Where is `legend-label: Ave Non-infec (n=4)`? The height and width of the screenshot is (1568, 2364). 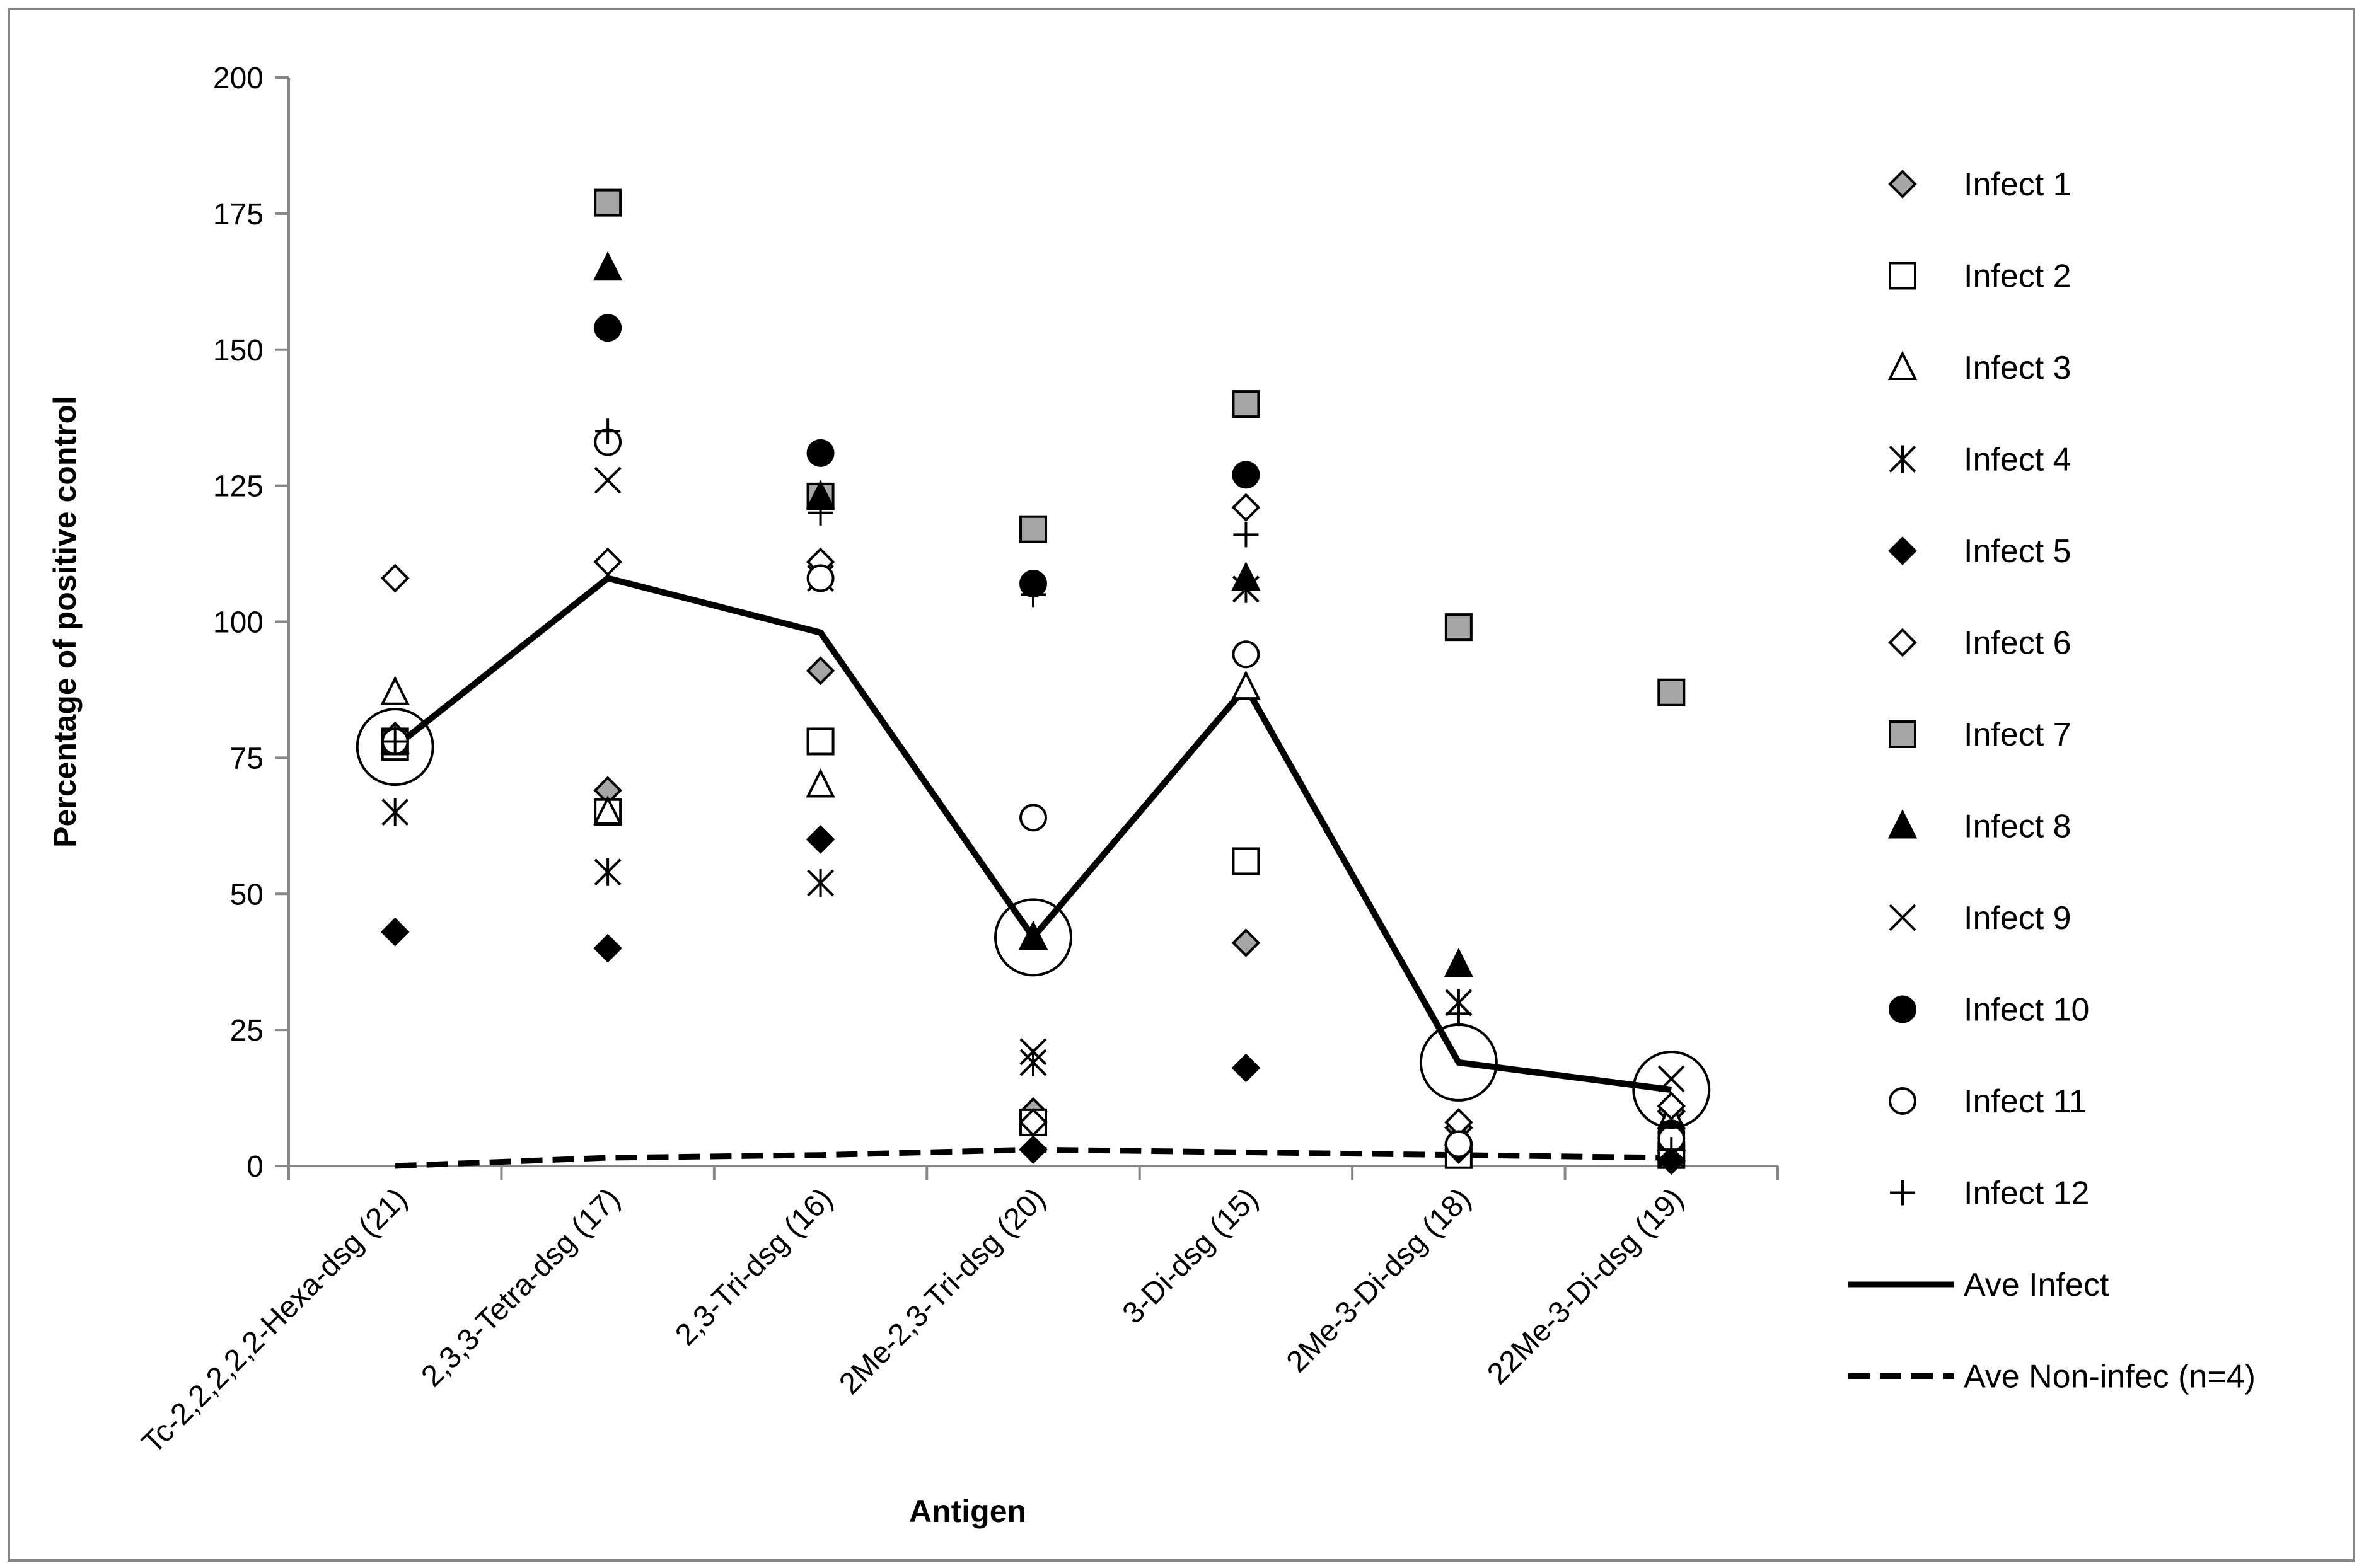 legend-label: Ave Non-infec (n=4) is located at coordinates (2110, 1377).